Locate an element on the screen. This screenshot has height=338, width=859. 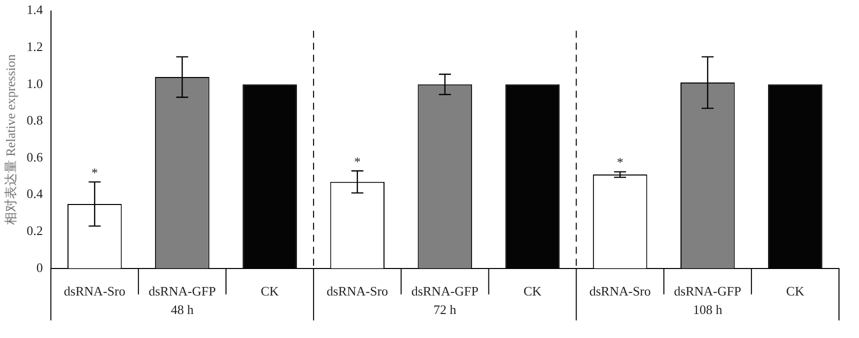
y-tick-label: 1.4 is located at coordinates (35, 10).